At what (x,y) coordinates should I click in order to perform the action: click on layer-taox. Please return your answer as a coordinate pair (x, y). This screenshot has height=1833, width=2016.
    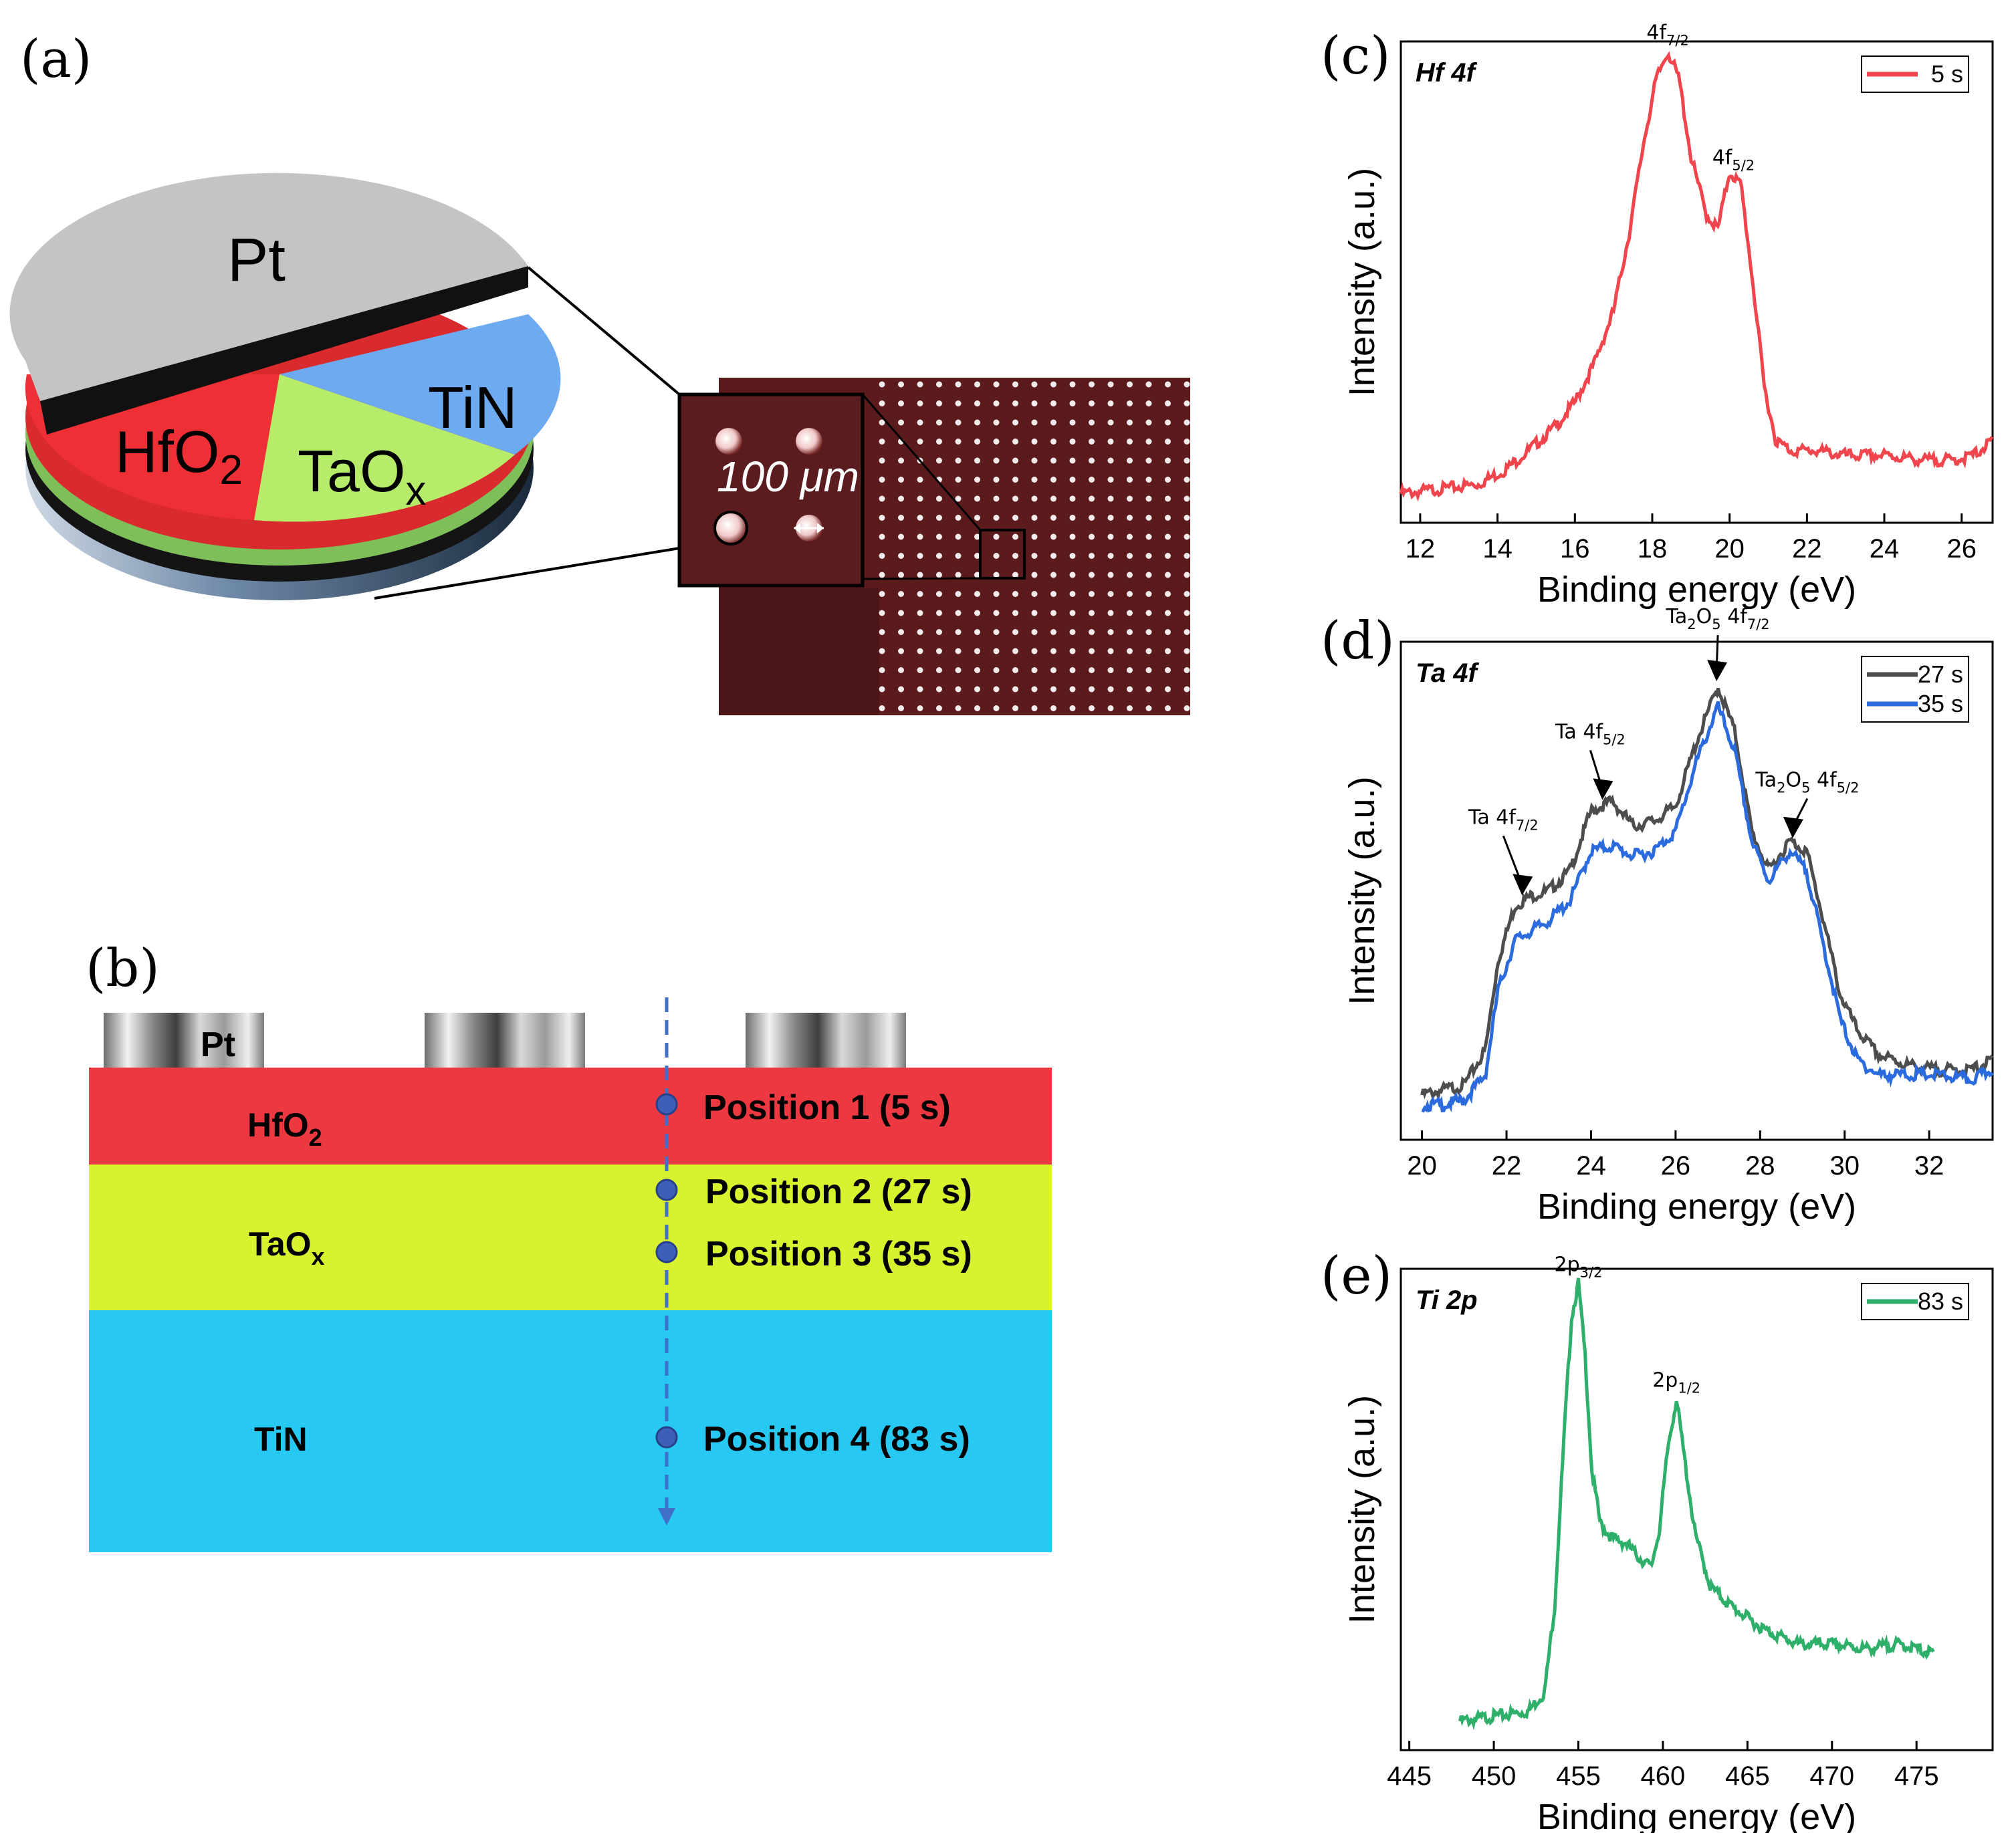
    Looking at the image, I should click on (570, 1237).